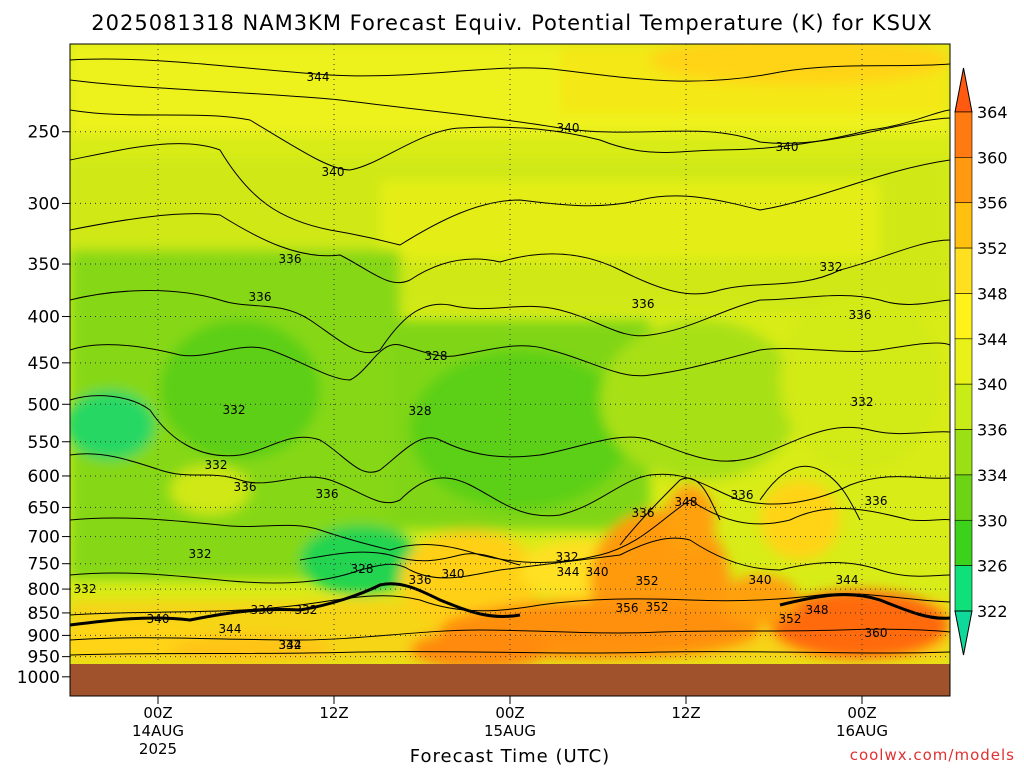  I want to click on colorbar-tick-label: 340, so click(992, 384).